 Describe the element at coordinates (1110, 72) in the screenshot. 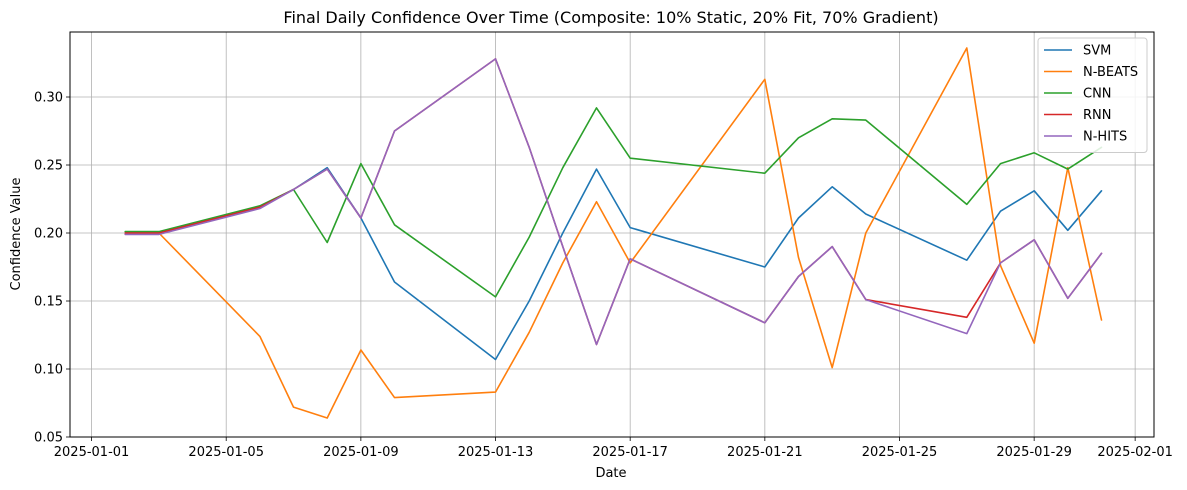

I see `legend-label-n-beats: N-BEATS` at that location.